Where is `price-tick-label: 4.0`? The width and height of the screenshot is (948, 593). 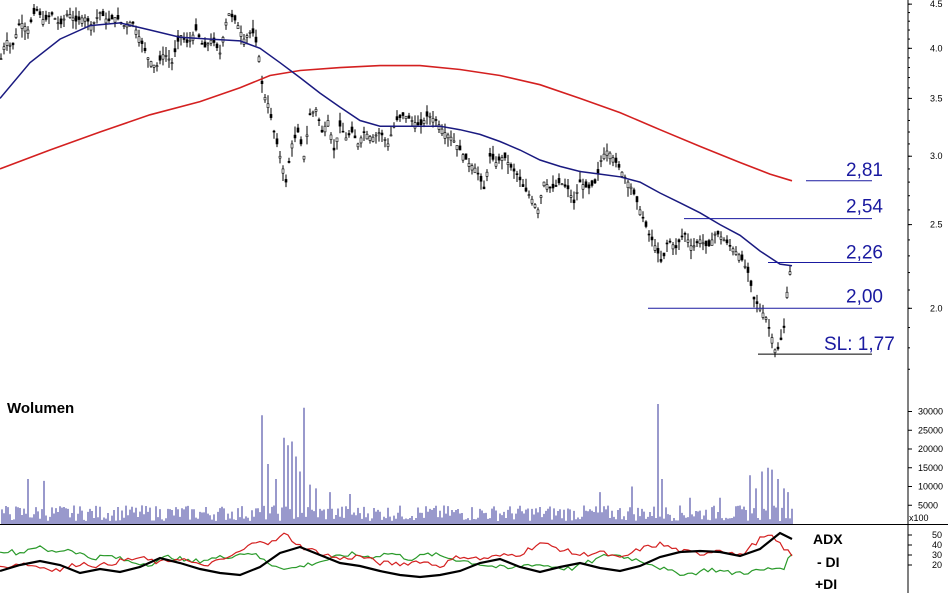 price-tick-label: 4.0 is located at coordinates (936, 48).